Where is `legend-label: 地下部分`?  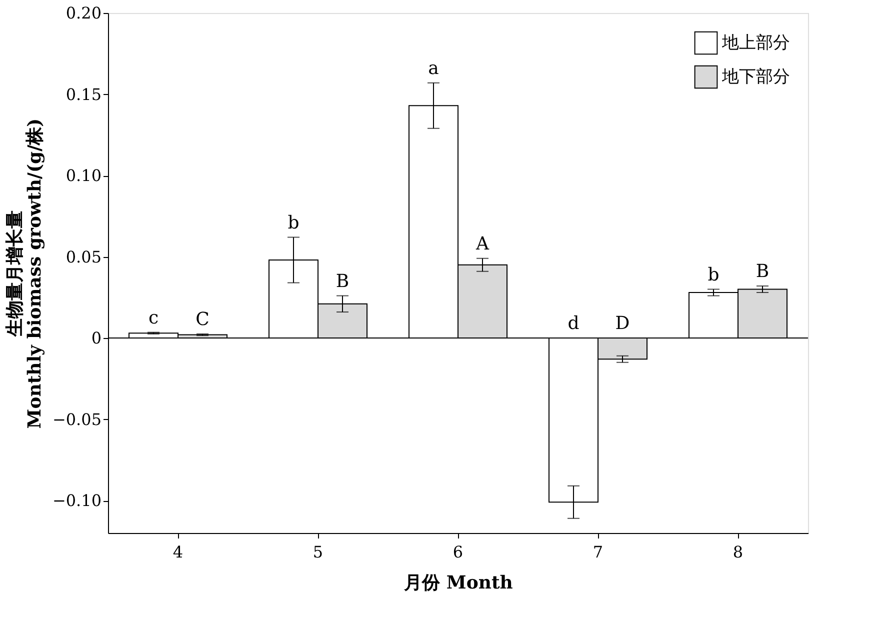 legend-label: 地下部分 is located at coordinates (755, 77).